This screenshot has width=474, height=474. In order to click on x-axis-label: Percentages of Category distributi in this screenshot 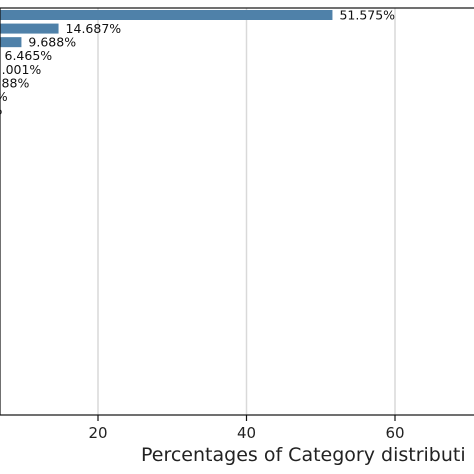, I will do `click(303, 455)`.